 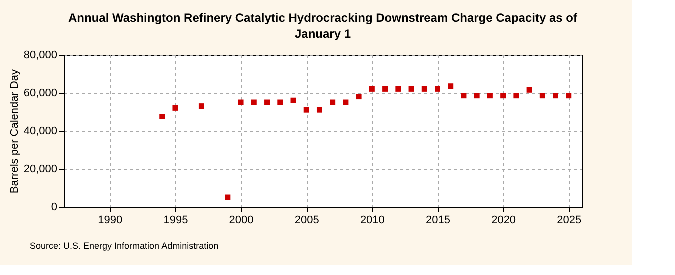 I want to click on x-tick-label: 1990, so click(x=110, y=220).